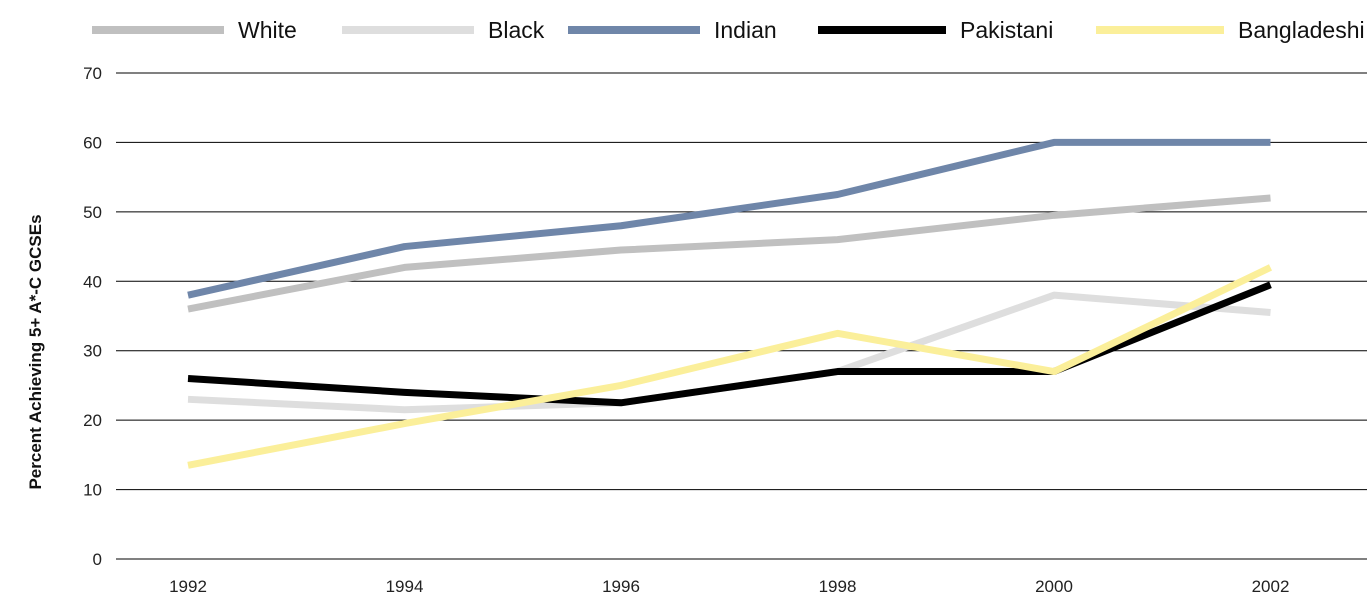 This screenshot has height=599, width=1367. I want to click on x-tick-label: 2000, so click(1054, 586).